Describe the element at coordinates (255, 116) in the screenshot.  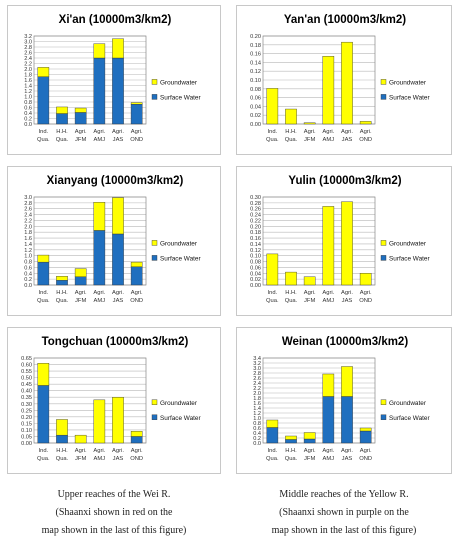
I see `y-tick-label: 0.02` at that location.